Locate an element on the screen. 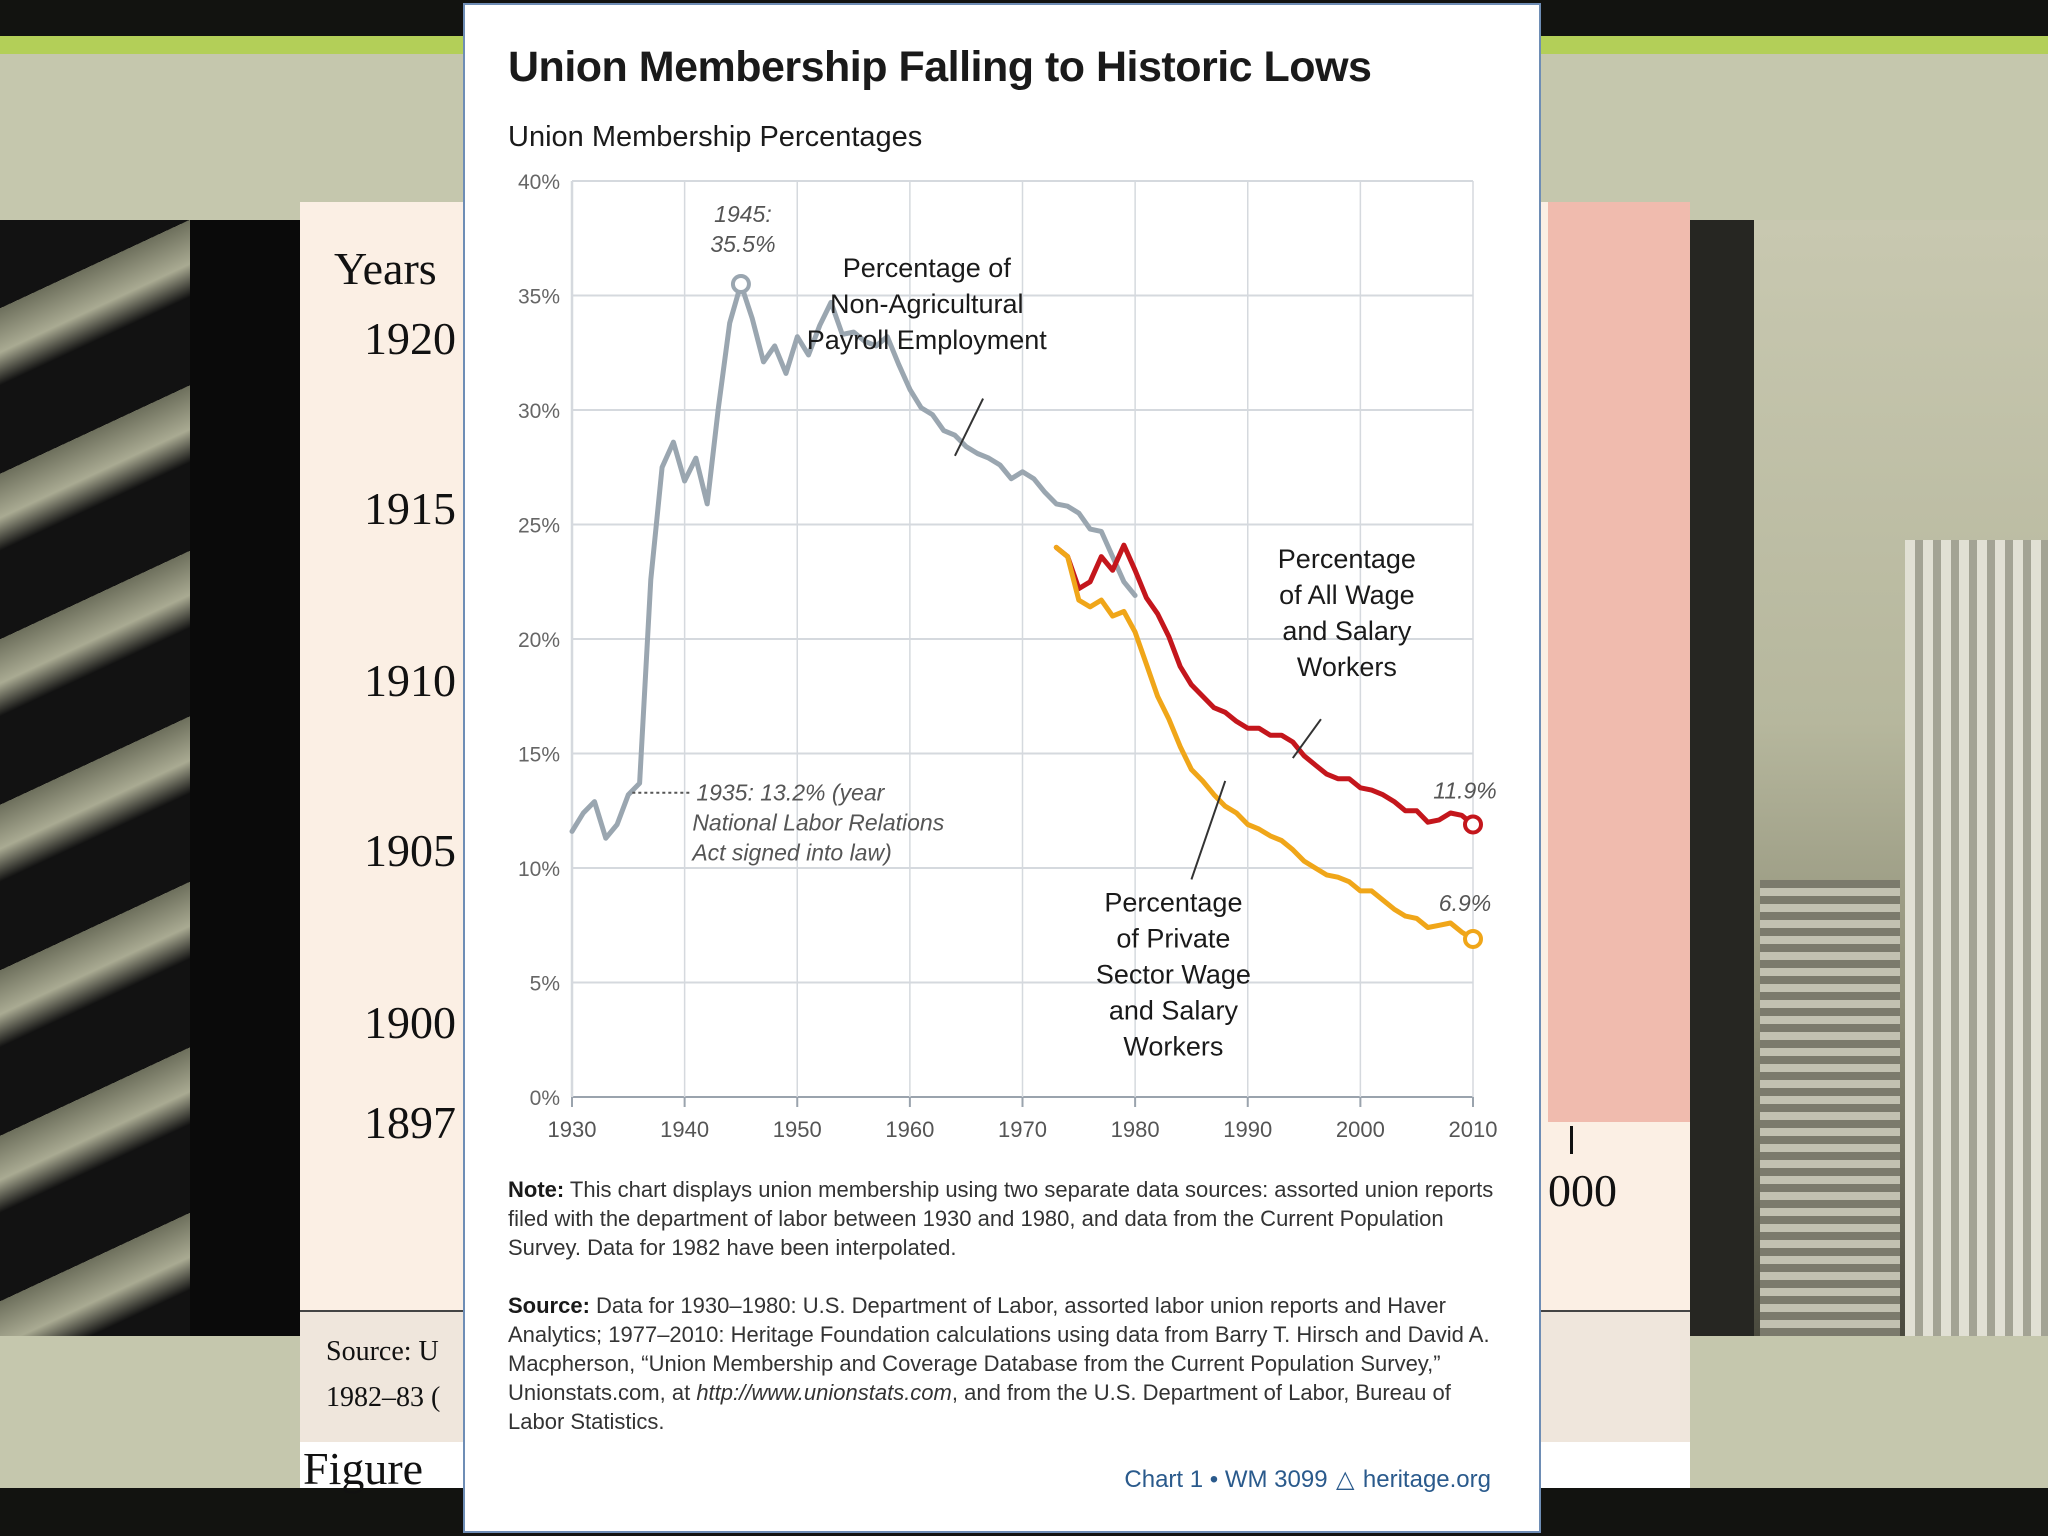  y-tick-label: 5% is located at coordinates (545, 984).